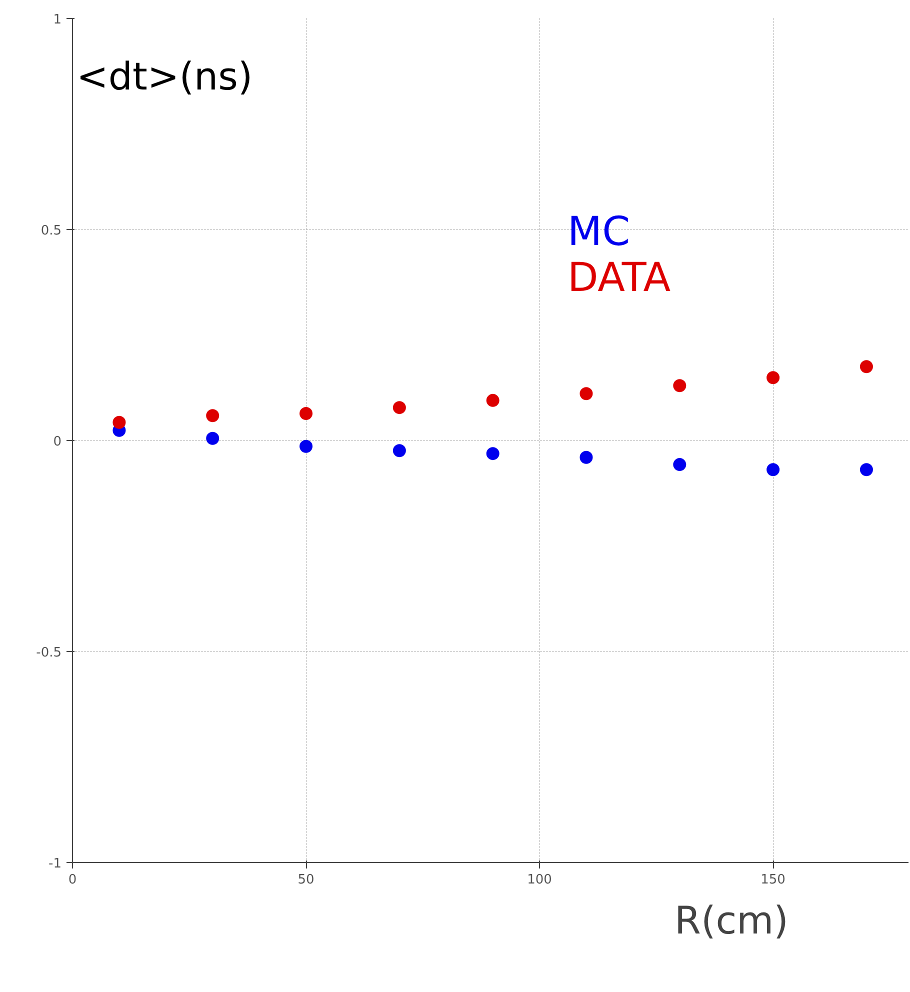 Image resolution: width=910 pixels, height=992 pixels. What do you see at coordinates (599, 231) in the screenshot?
I see `text: MC` at bounding box center [599, 231].